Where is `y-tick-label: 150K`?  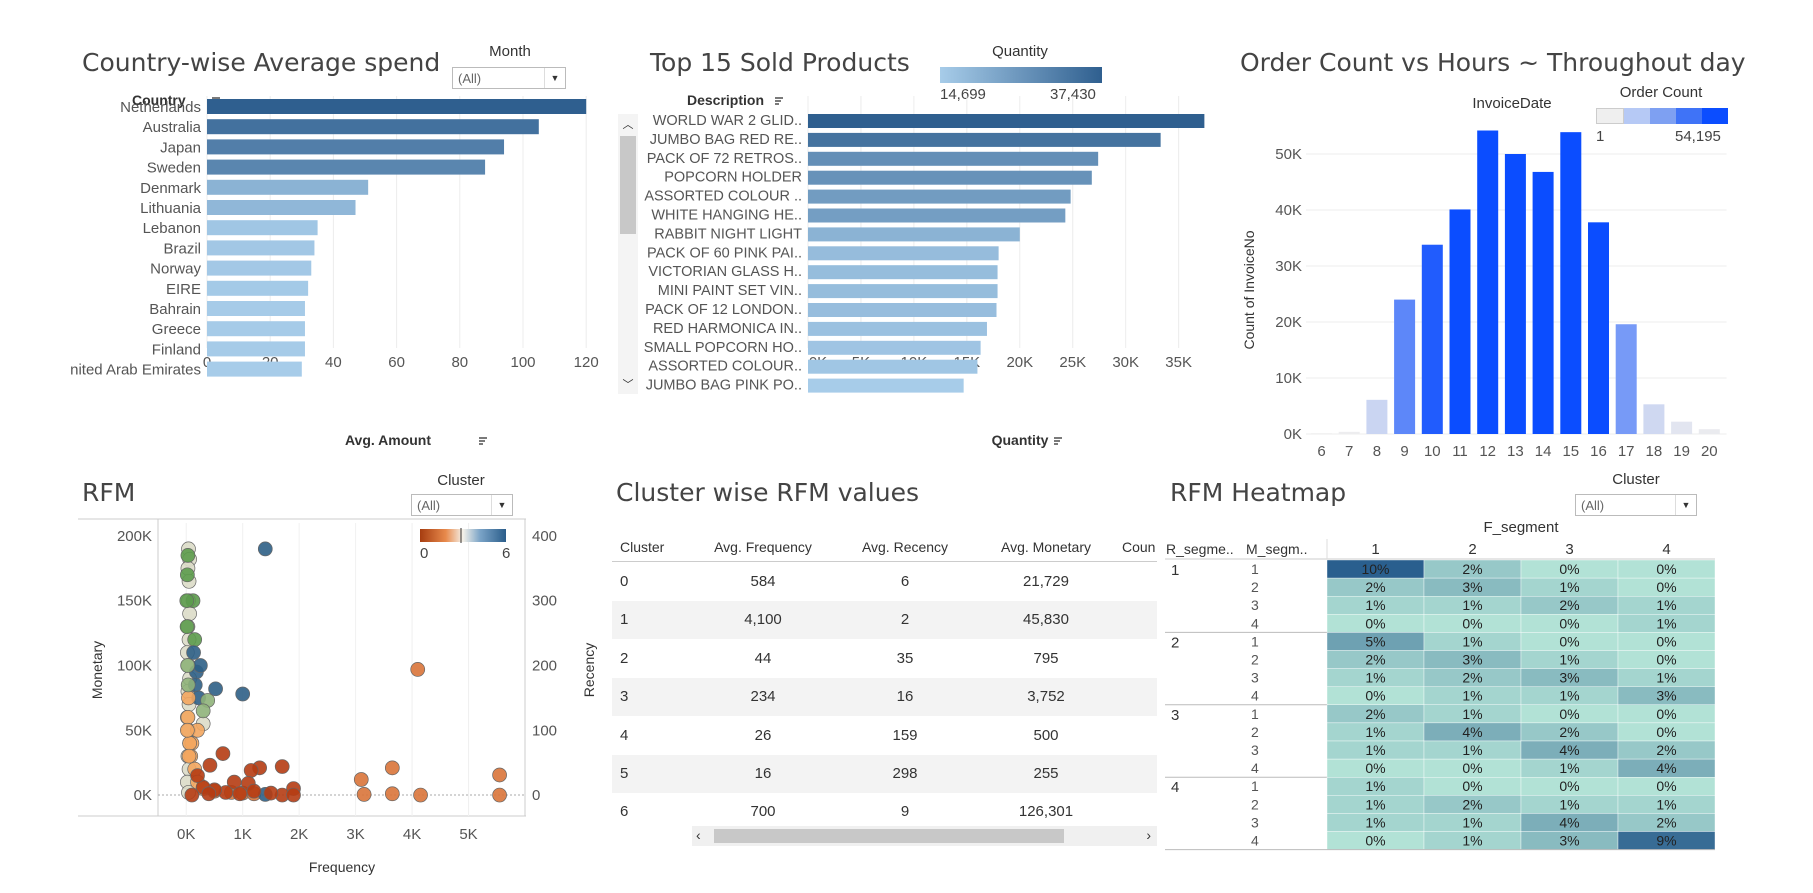
y-tick-label: 150K is located at coordinates (134, 601).